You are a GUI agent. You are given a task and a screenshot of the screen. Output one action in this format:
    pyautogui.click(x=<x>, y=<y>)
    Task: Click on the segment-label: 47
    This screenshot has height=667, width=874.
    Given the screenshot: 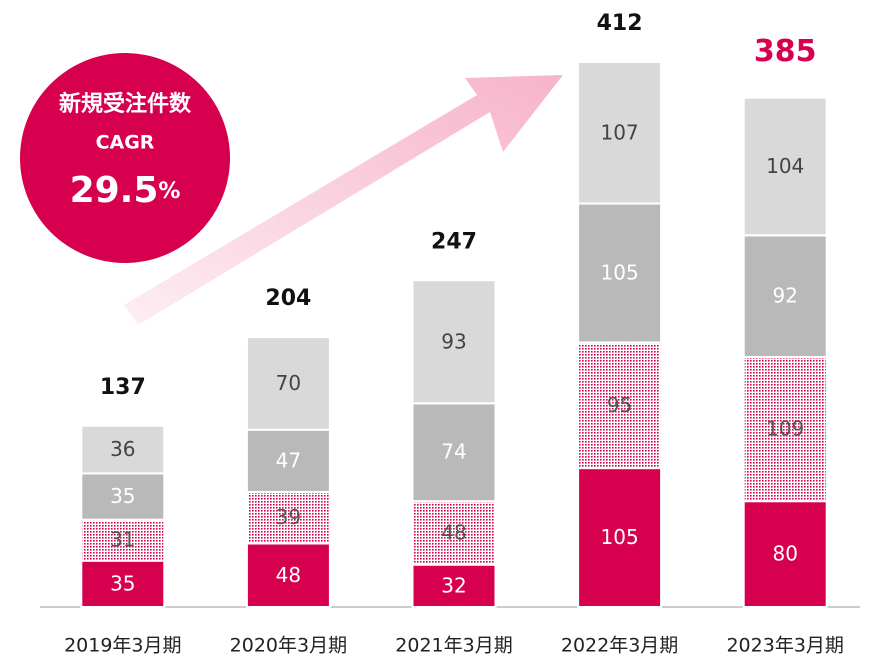 What is the action you would take?
    pyautogui.click(x=288, y=460)
    